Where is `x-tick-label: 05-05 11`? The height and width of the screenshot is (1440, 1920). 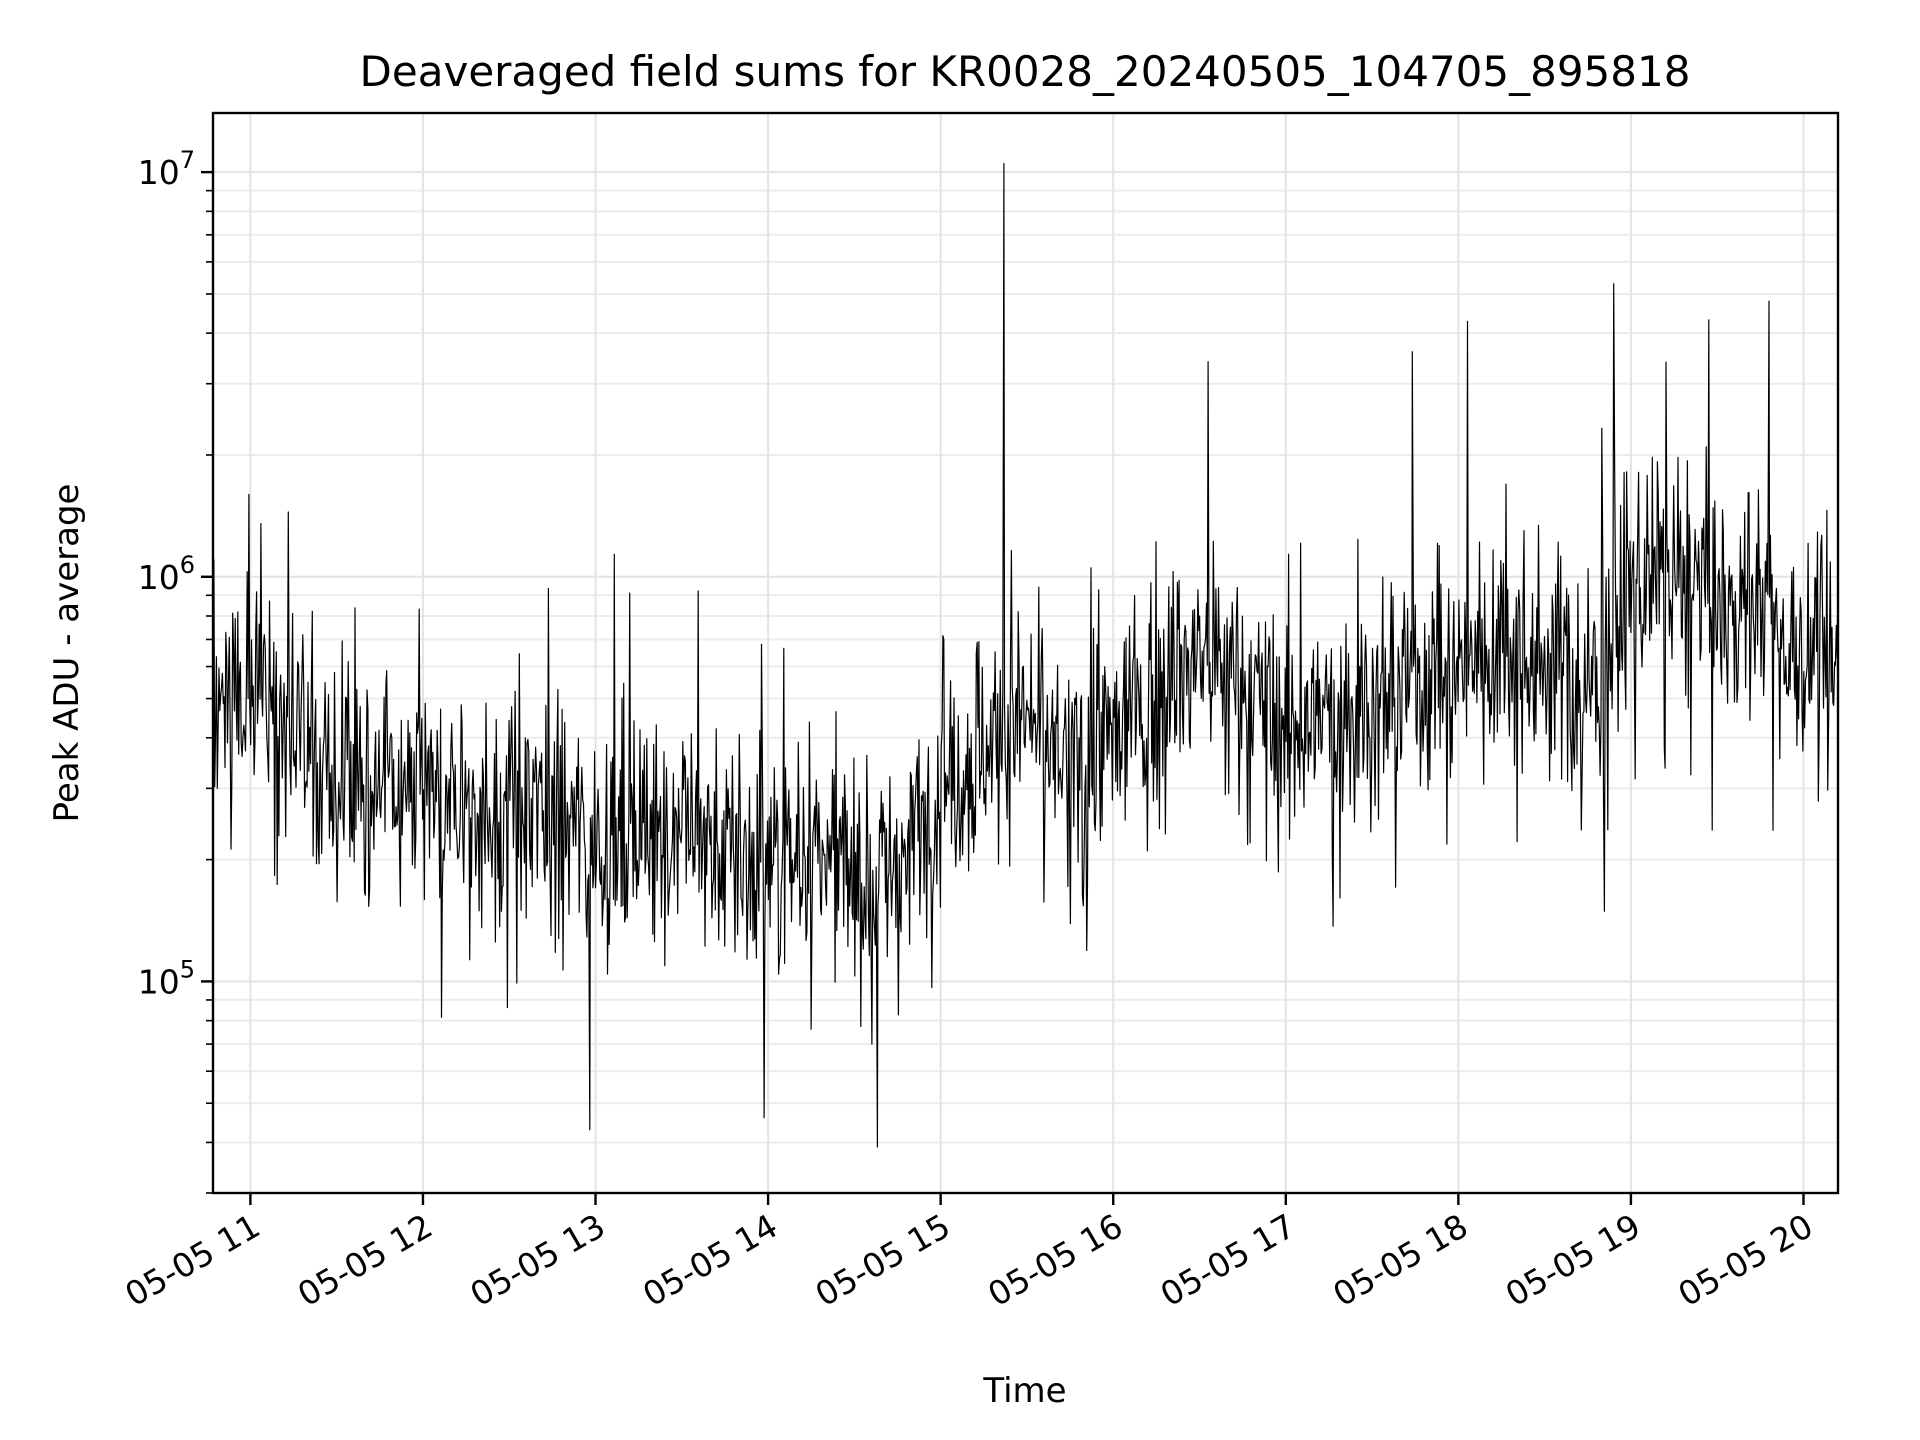 x-tick-label: 05-05 11 is located at coordinates (192, 1260).